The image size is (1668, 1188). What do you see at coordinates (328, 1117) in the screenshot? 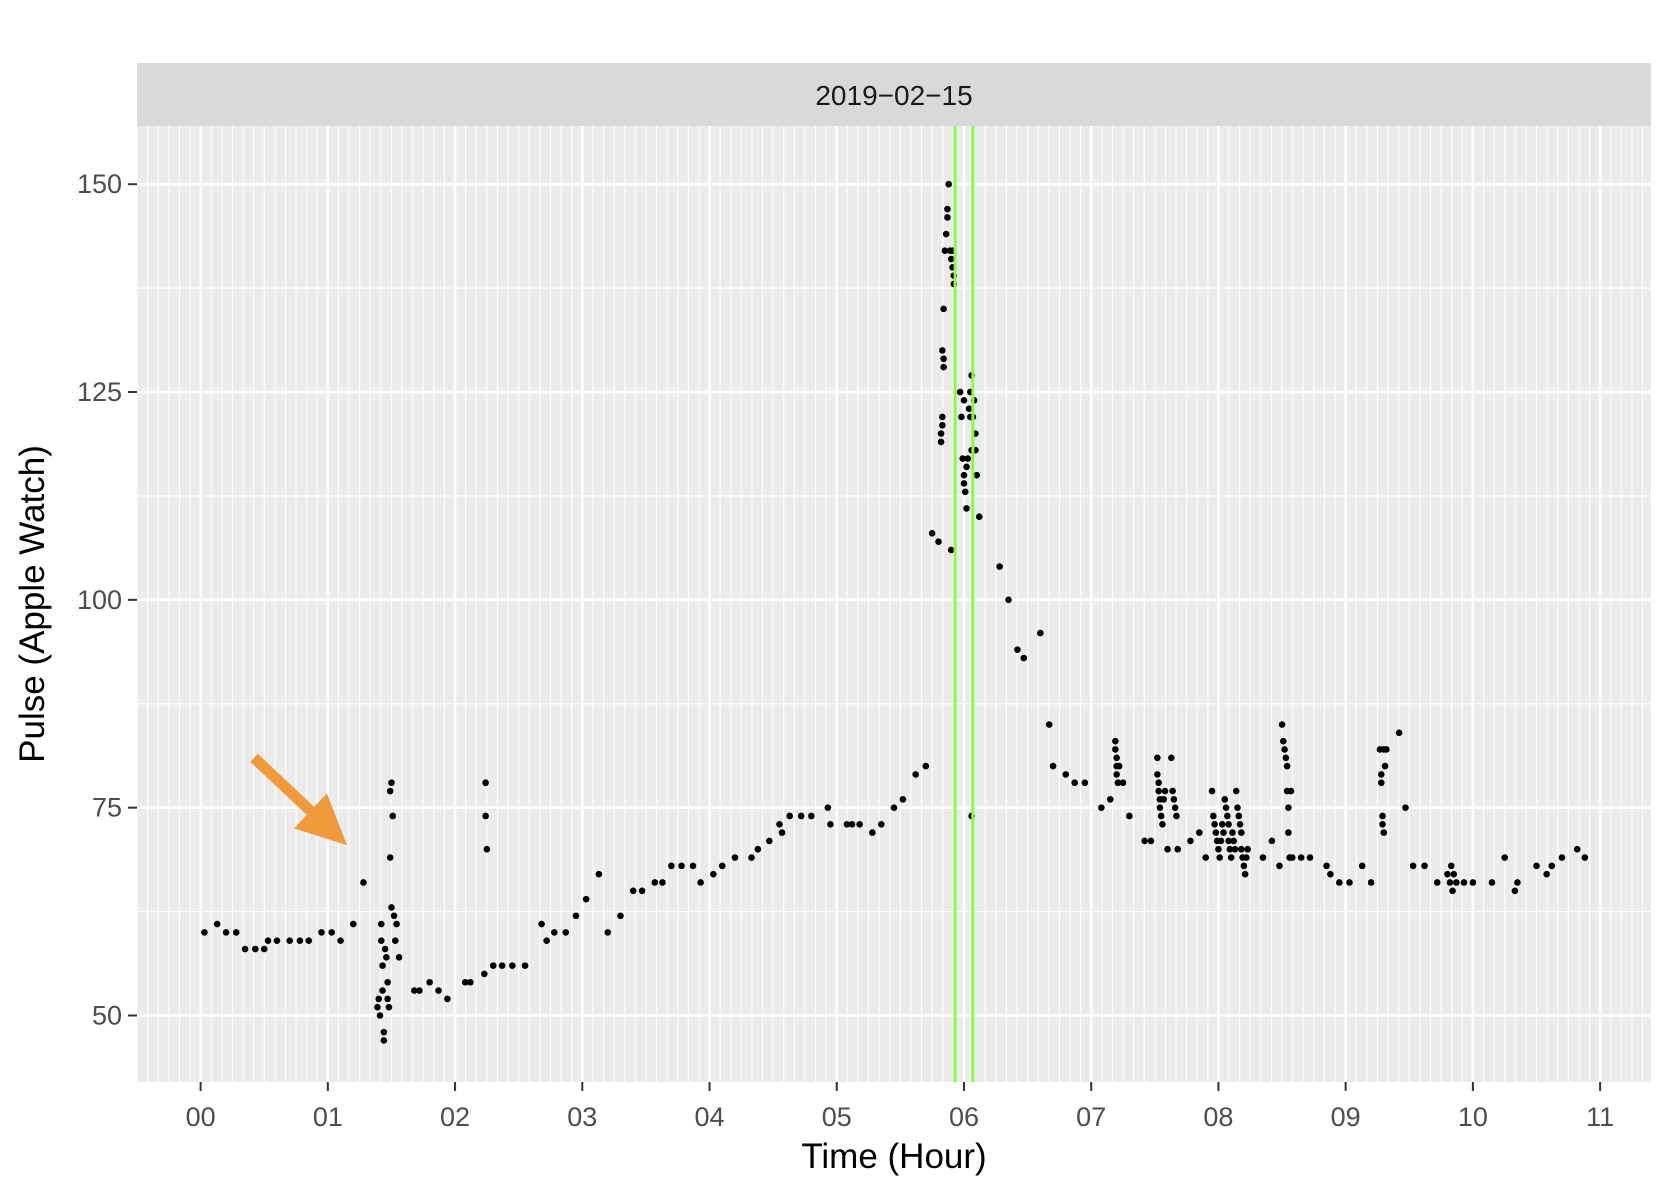
I see `x-tick-label: 01` at bounding box center [328, 1117].